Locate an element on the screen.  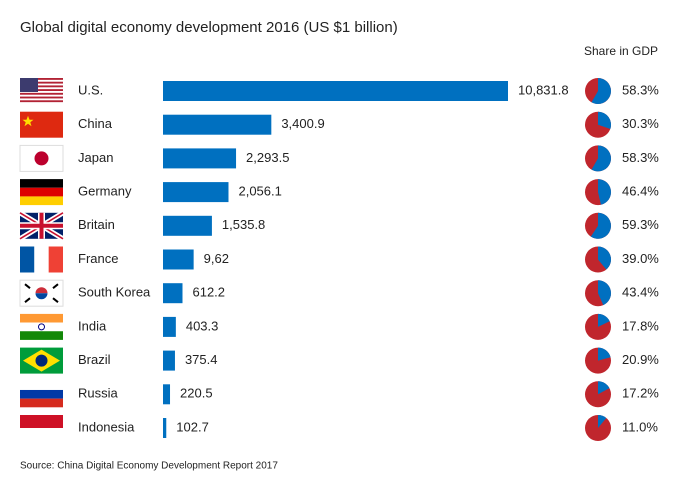
category-label: Brazil is located at coordinates (94, 359).